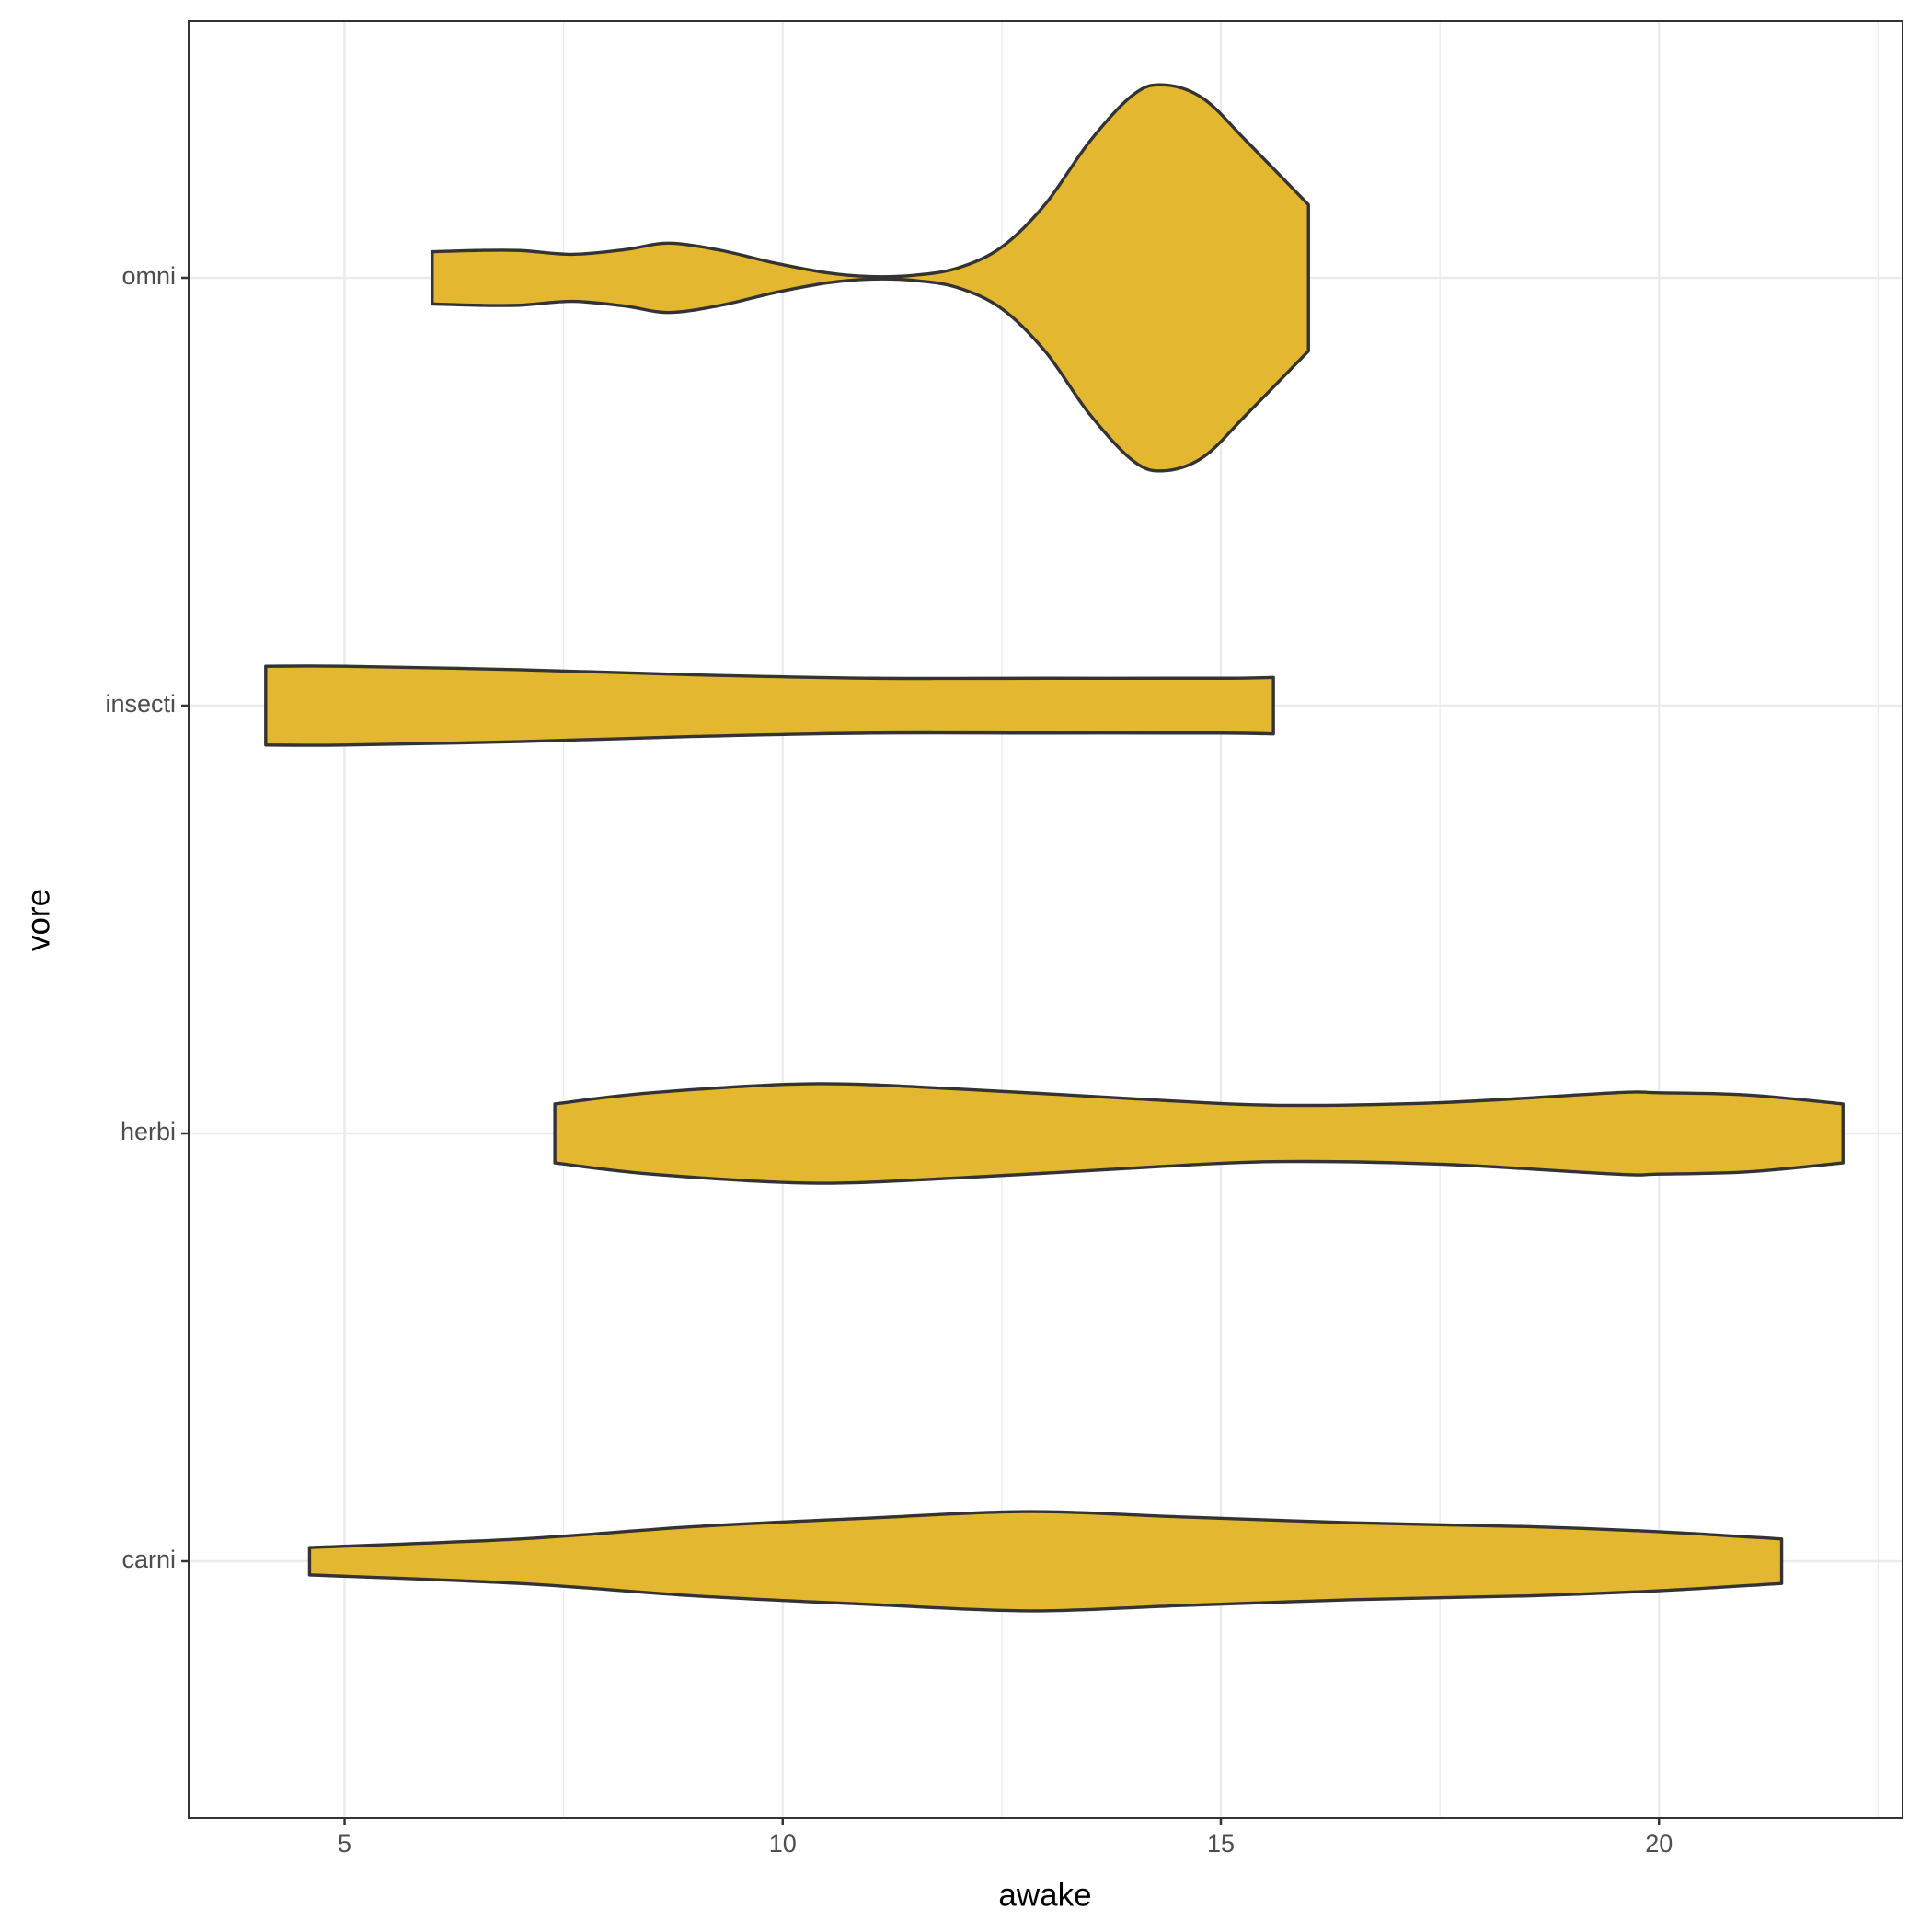 This screenshot has width=1932, height=1932. What do you see at coordinates (148, 1131) in the screenshot?
I see `y-tick-label: herbi` at bounding box center [148, 1131].